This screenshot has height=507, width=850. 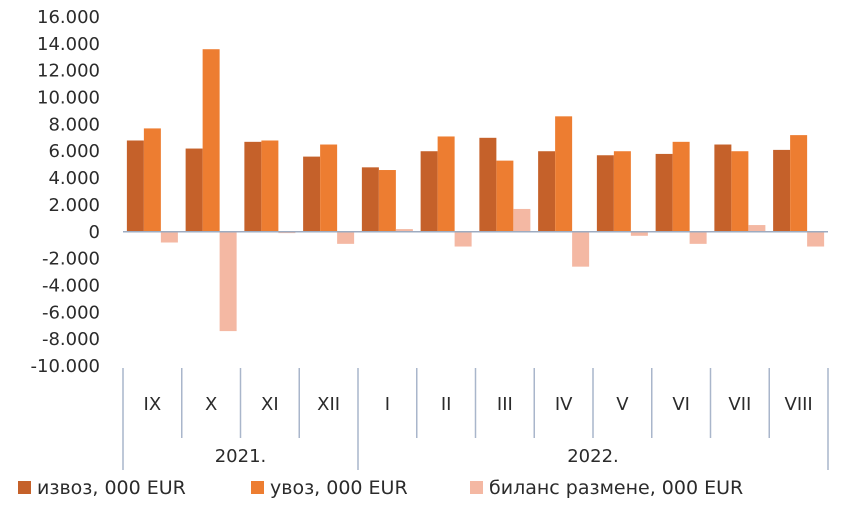 I want to click on y-tick-label: 8.000, so click(x=74, y=124).